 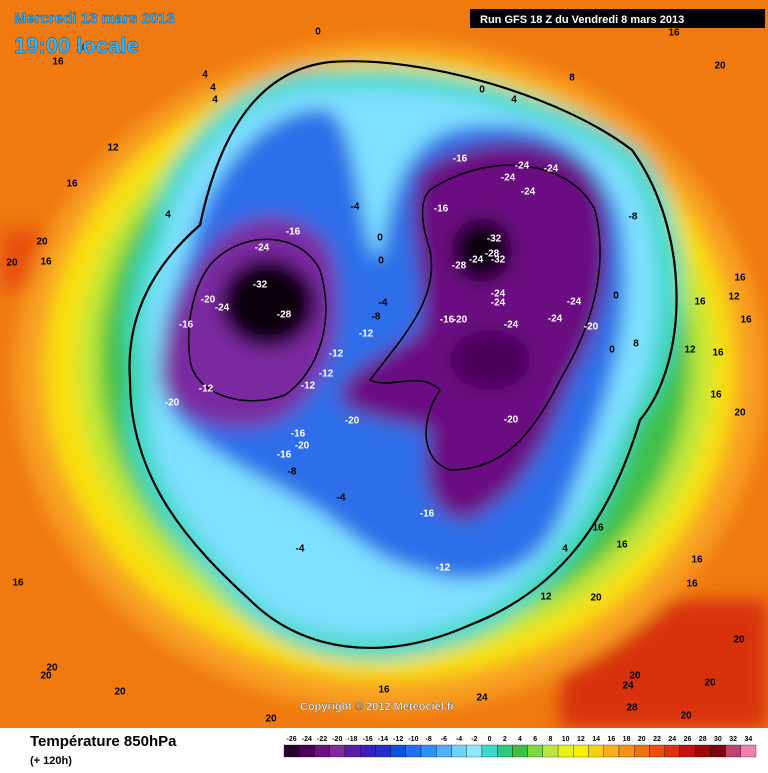 What do you see at coordinates (632, 708) in the screenshot?
I see `contour-label: 28` at bounding box center [632, 708].